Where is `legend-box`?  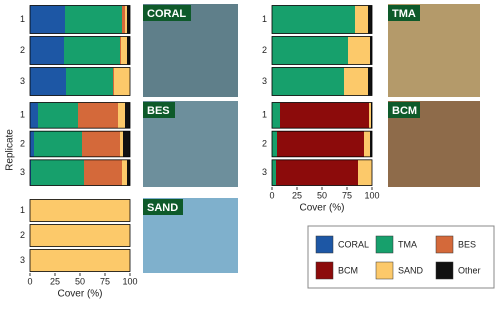 legend-box is located at coordinates (401, 257).